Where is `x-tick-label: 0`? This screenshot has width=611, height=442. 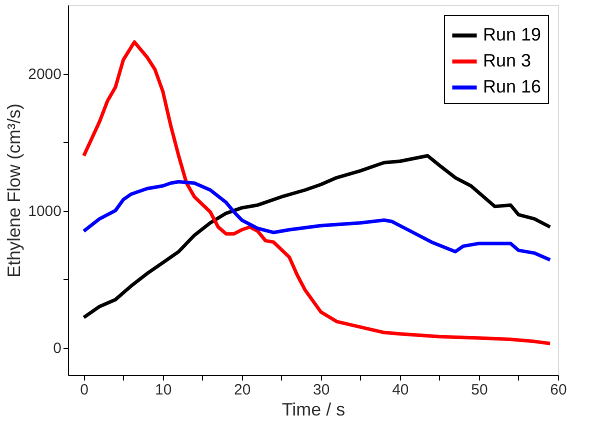
x-tick-label: 0 is located at coordinates (84, 390).